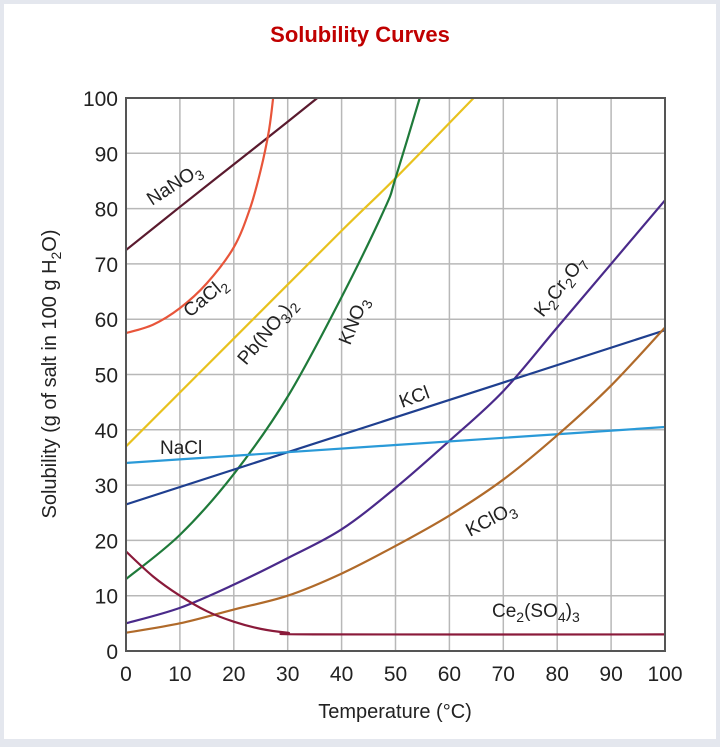  I want to click on x-tick-label: 10, so click(179, 674).